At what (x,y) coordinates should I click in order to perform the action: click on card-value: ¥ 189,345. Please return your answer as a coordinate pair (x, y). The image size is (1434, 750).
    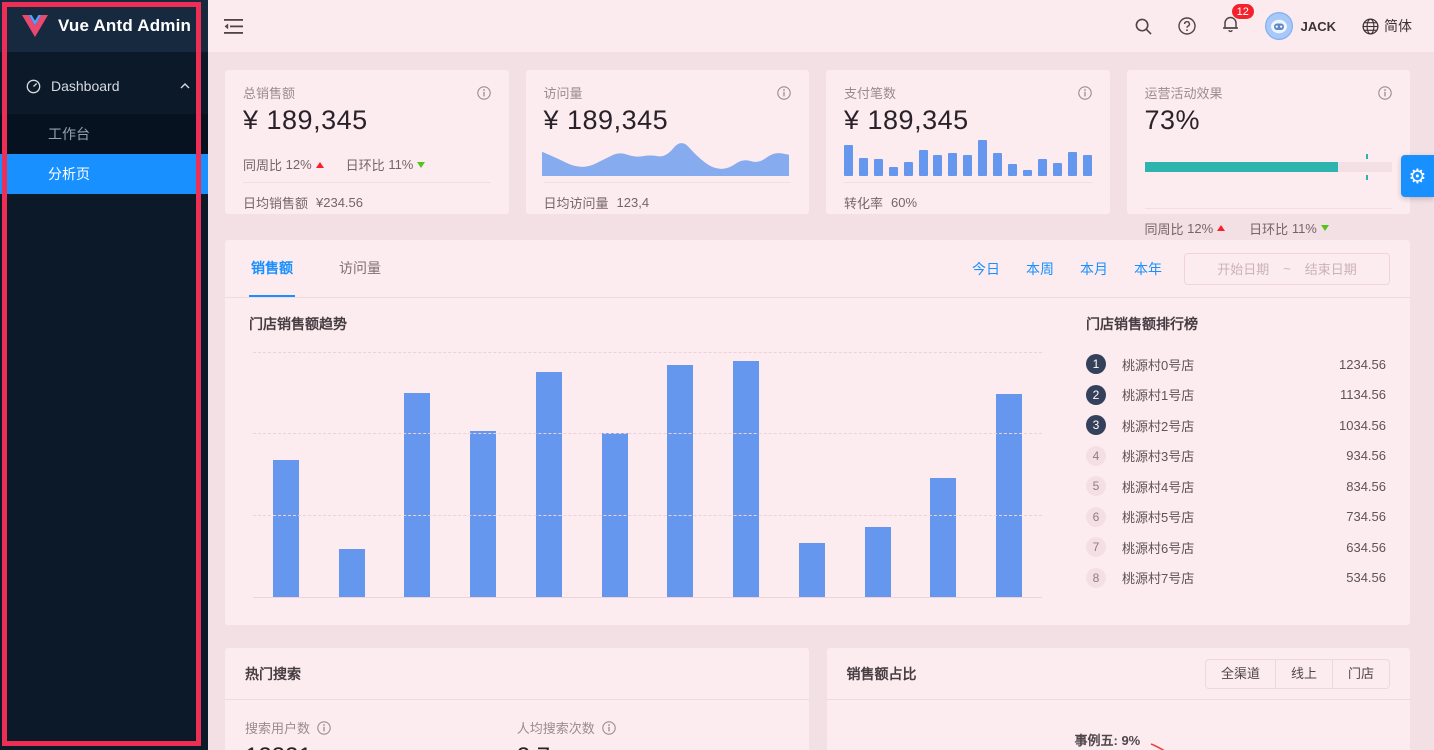
    Looking at the image, I should click on (606, 120).